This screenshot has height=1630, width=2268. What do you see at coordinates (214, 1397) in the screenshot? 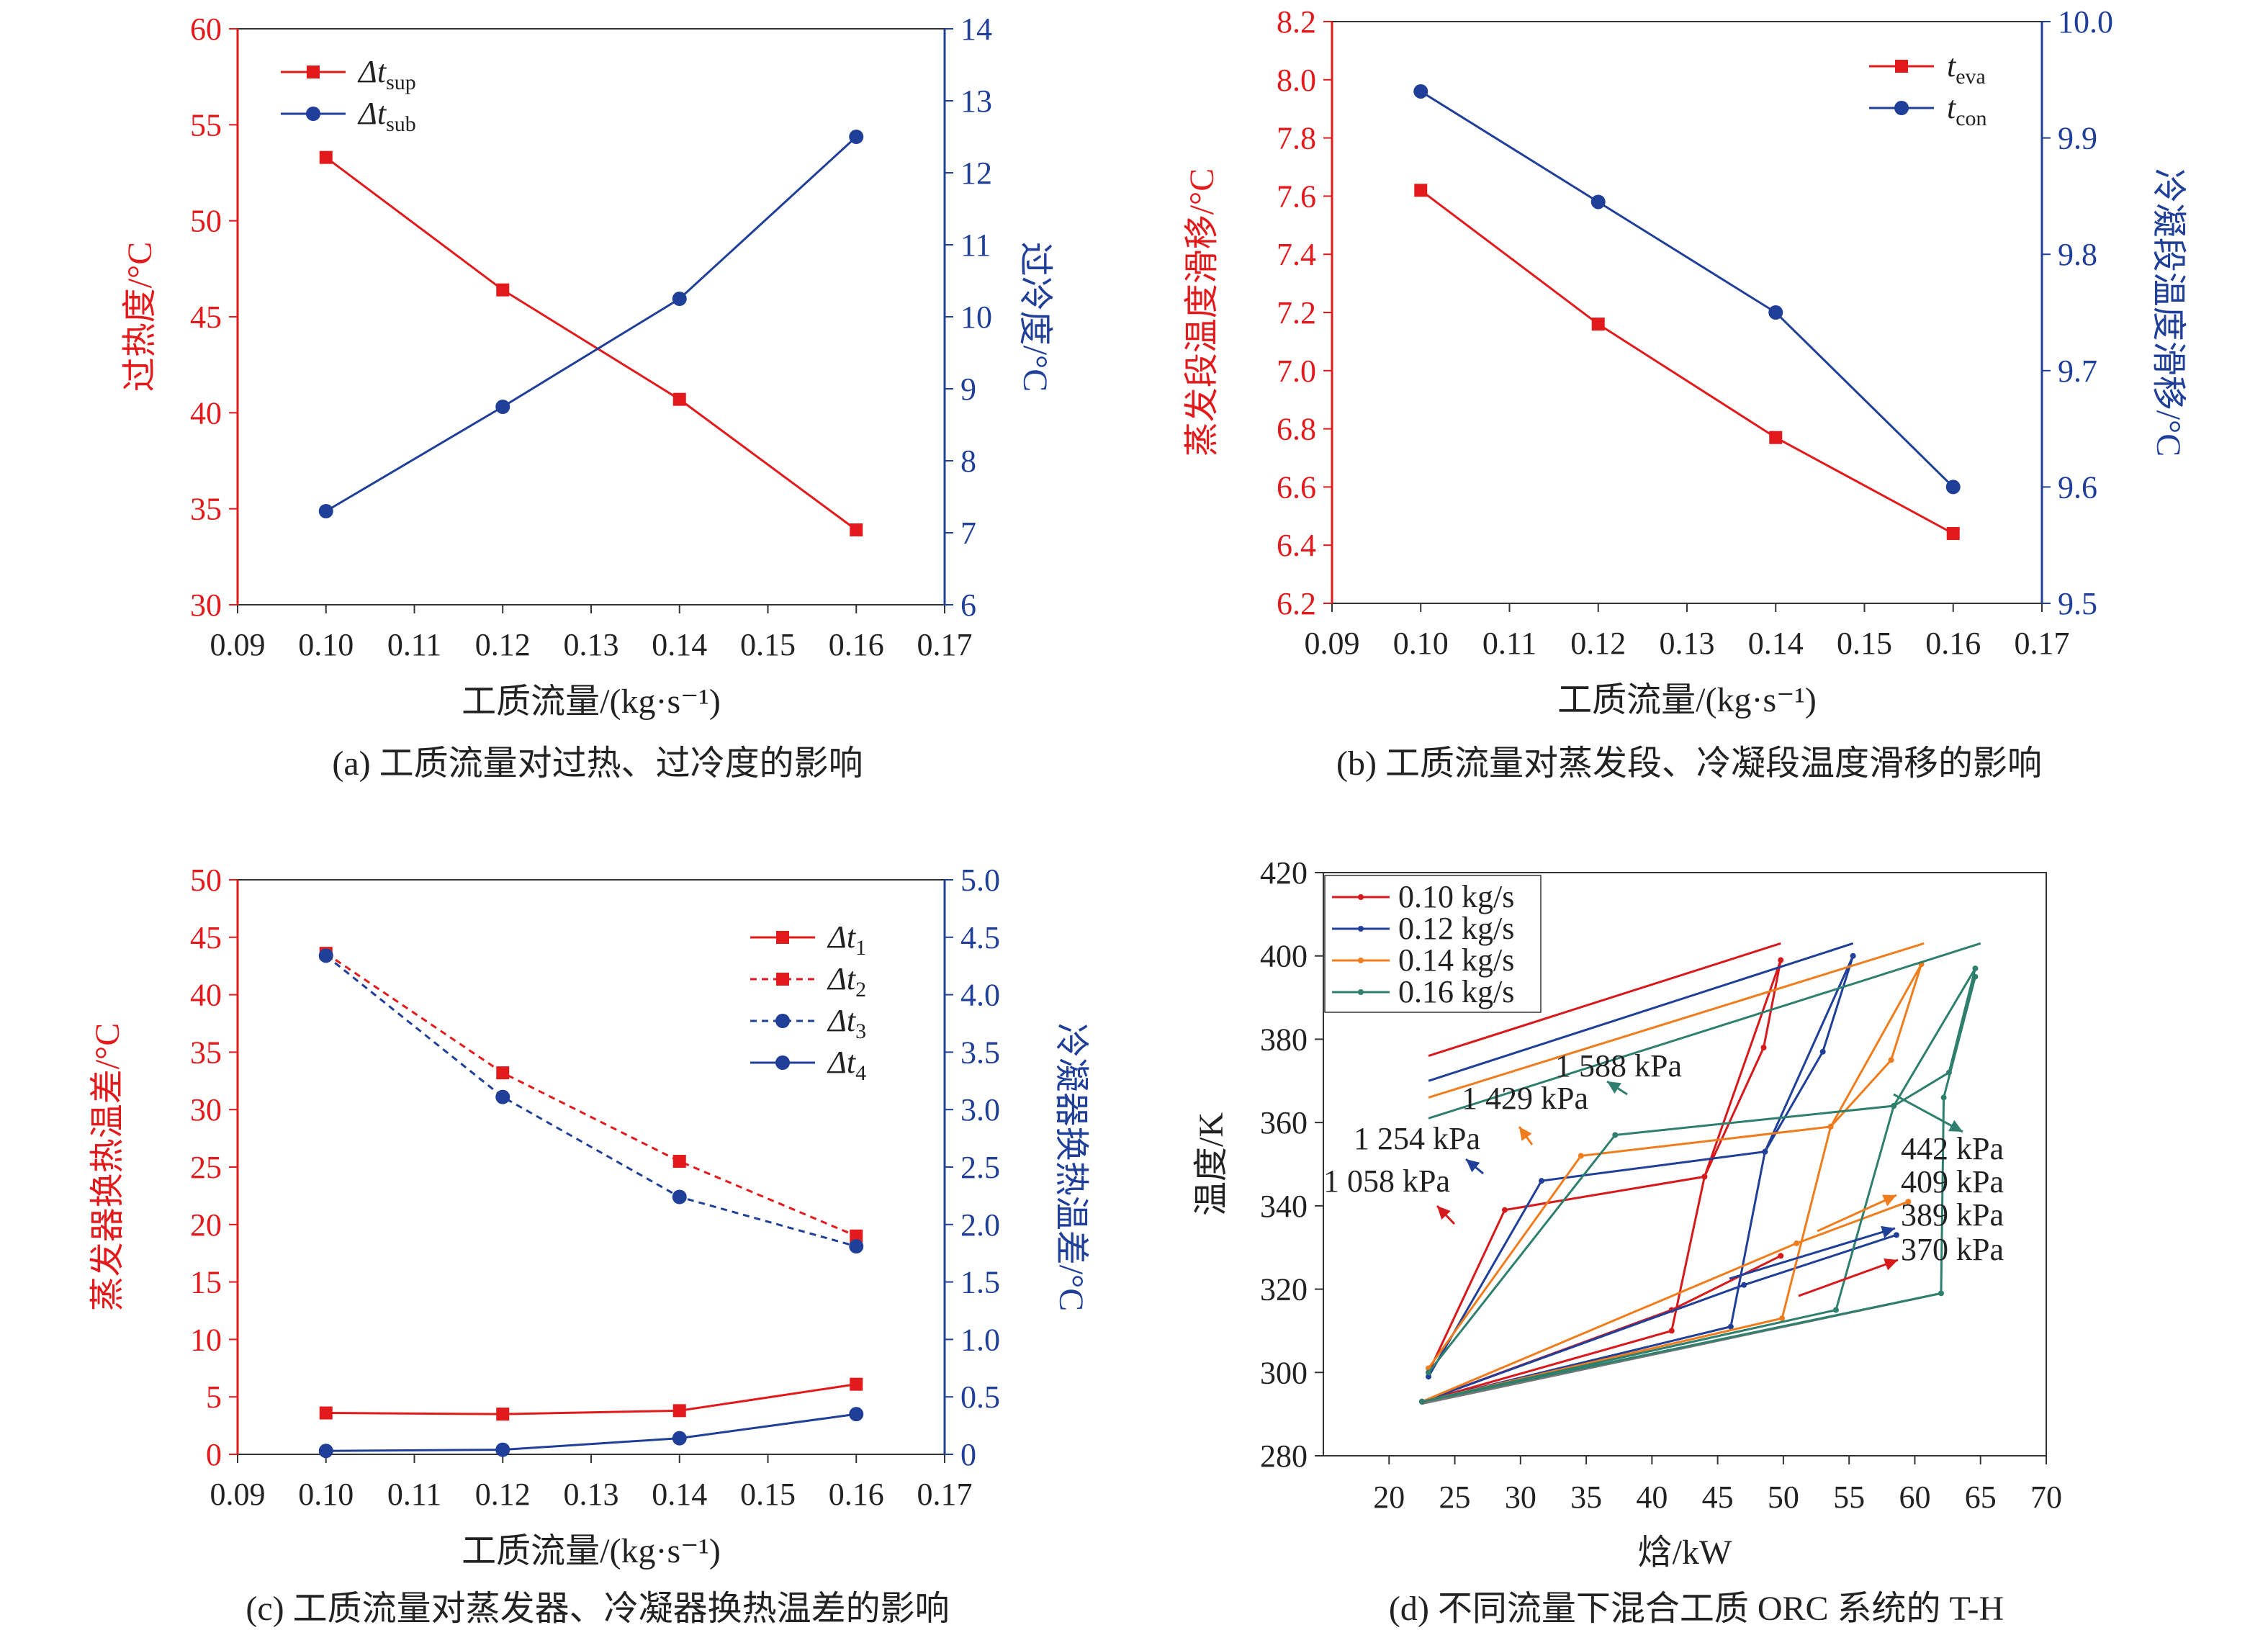
I see `y-left-tick-label: 5` at bounding box center [214, 1397].